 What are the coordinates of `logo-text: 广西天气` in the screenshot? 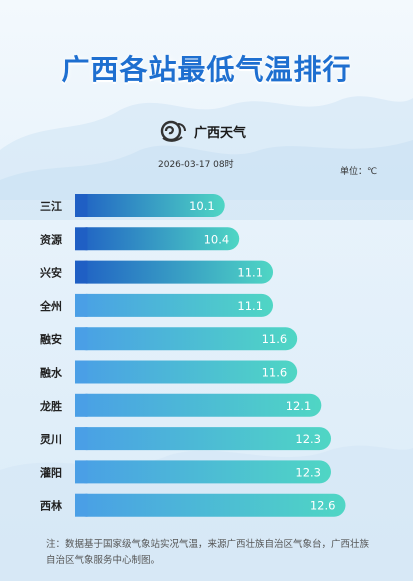 It's located at (220, 133).